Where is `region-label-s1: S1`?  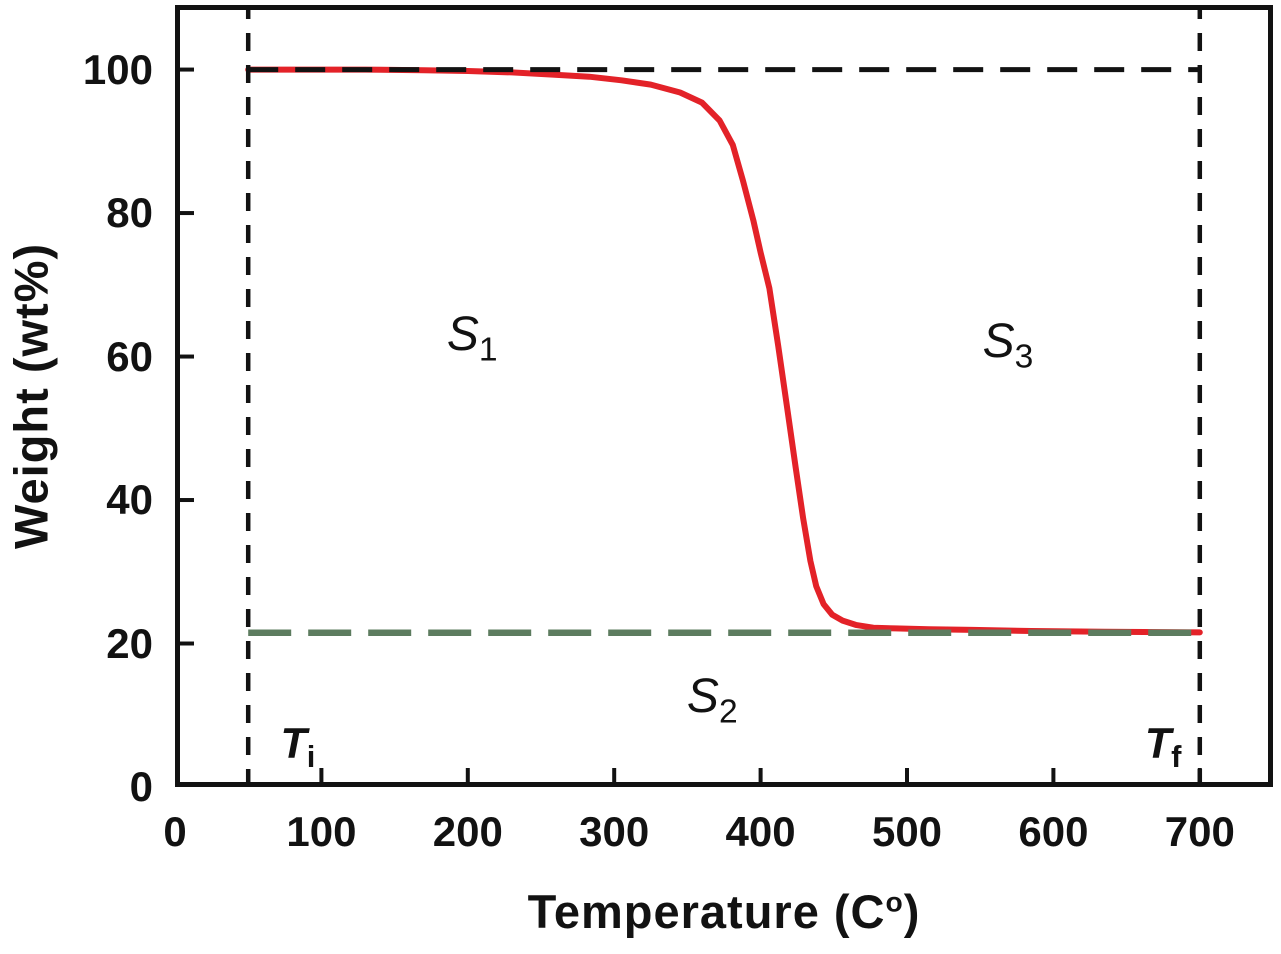 region-label-s1: S1 is located at coordinates (472, 337).